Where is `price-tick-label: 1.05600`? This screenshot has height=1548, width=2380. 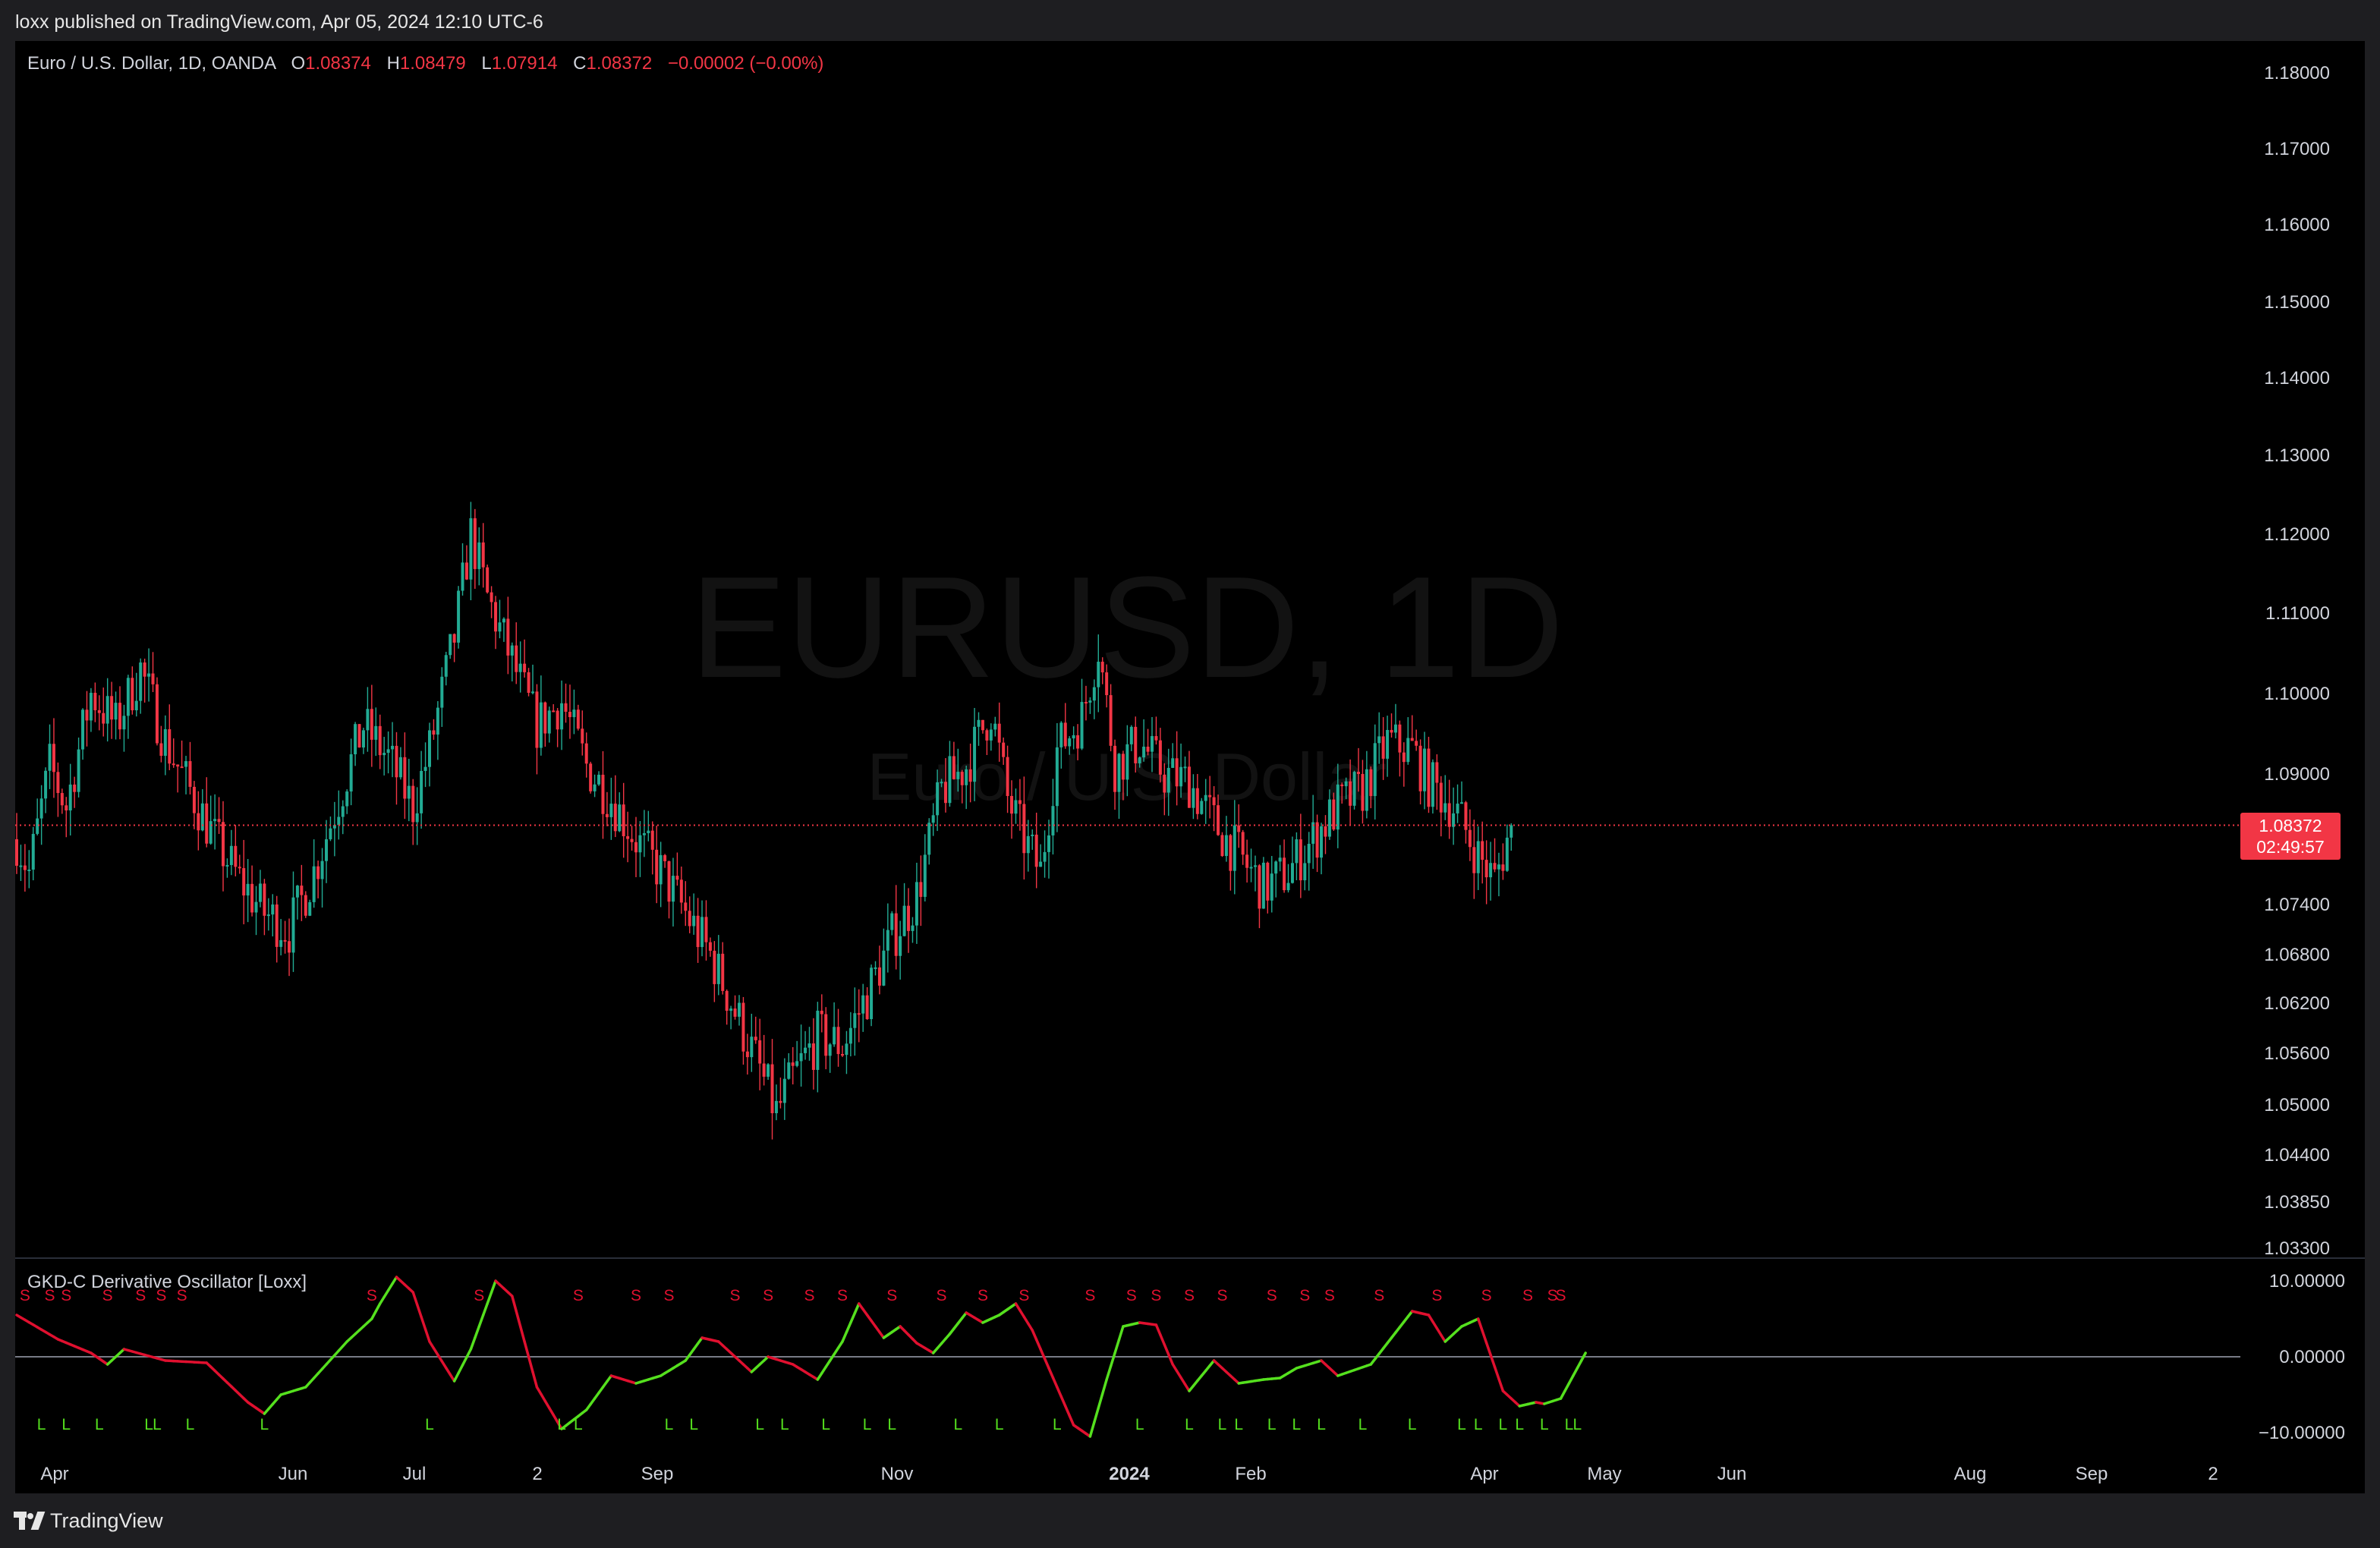
price-tick-label: 1.05600 is located at coordinates (2297, 1053).